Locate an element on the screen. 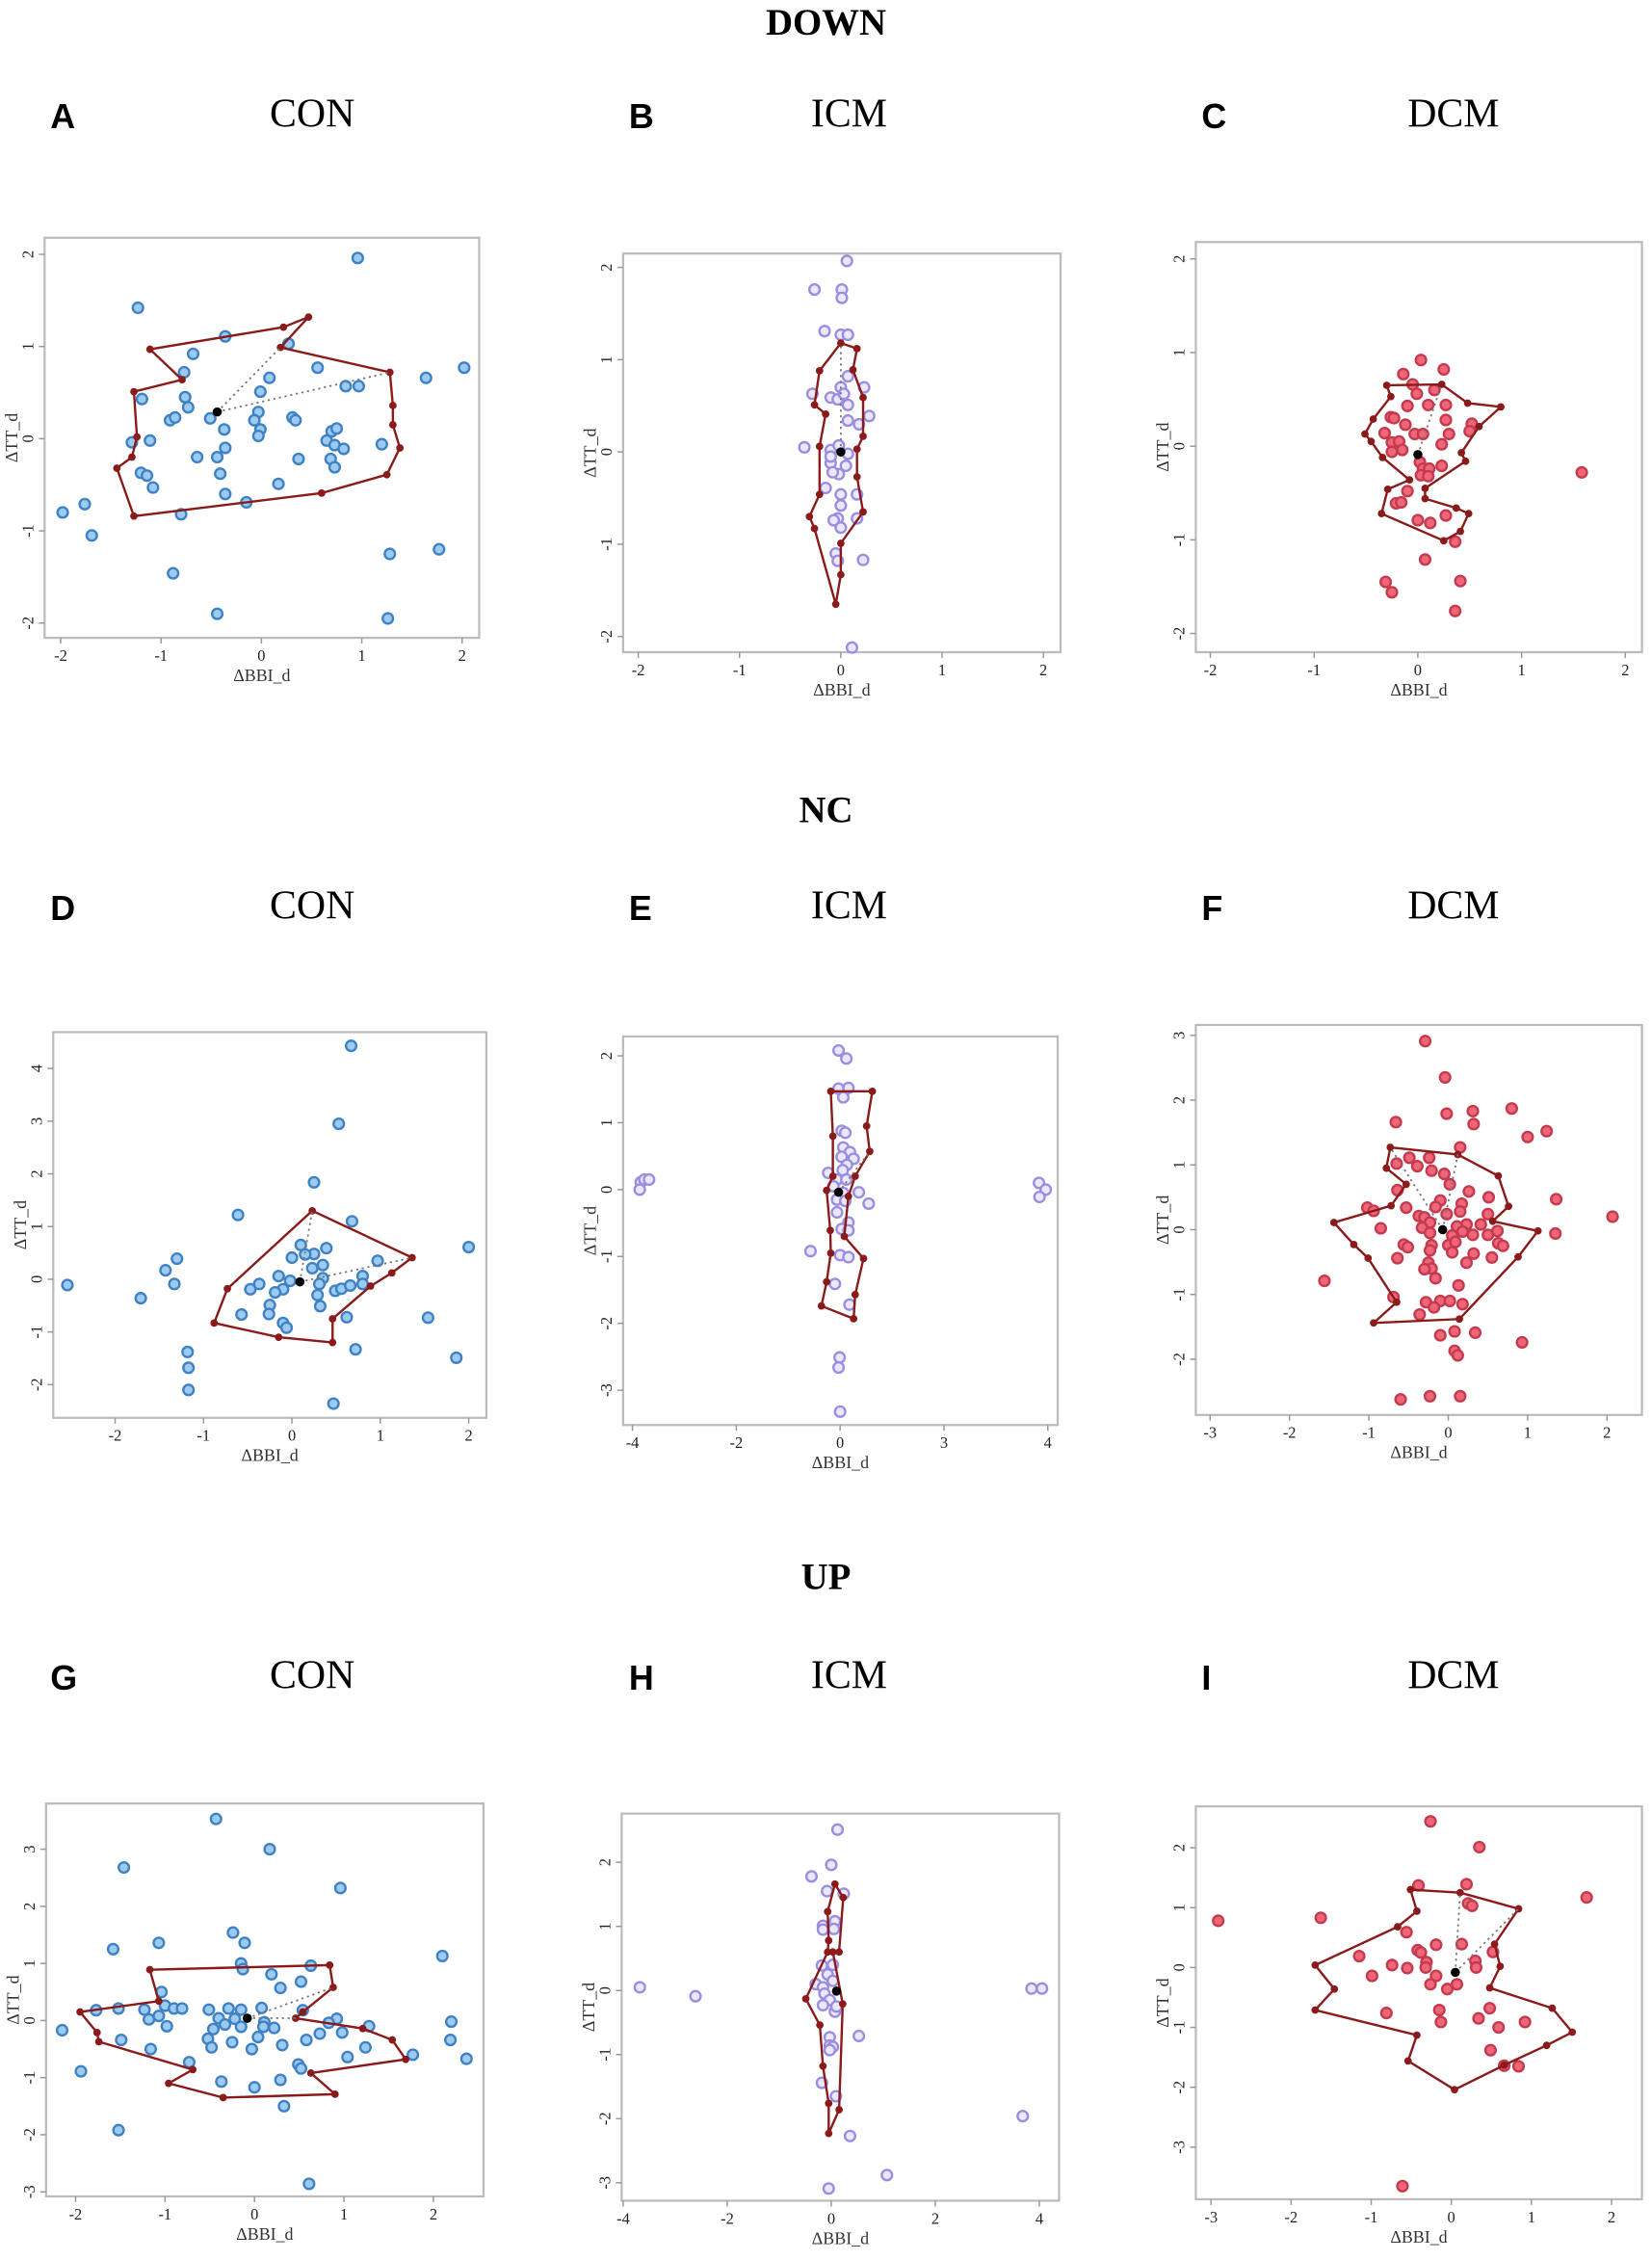 The width and height of the screenshot is (1652, 2260). panel-e: E ICM -4 -2 0 3 4 -3 -2 -1 0 1 2 ΔBBI_d ΔTT_d is located at coordinates (820, 1177).